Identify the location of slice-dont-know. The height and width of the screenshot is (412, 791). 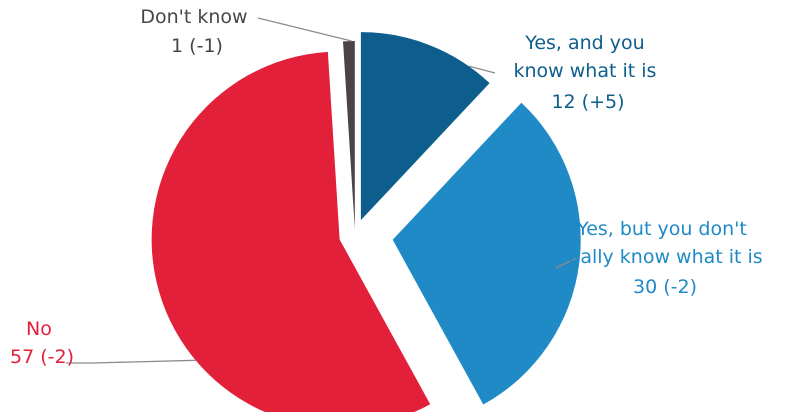
(349, 135).